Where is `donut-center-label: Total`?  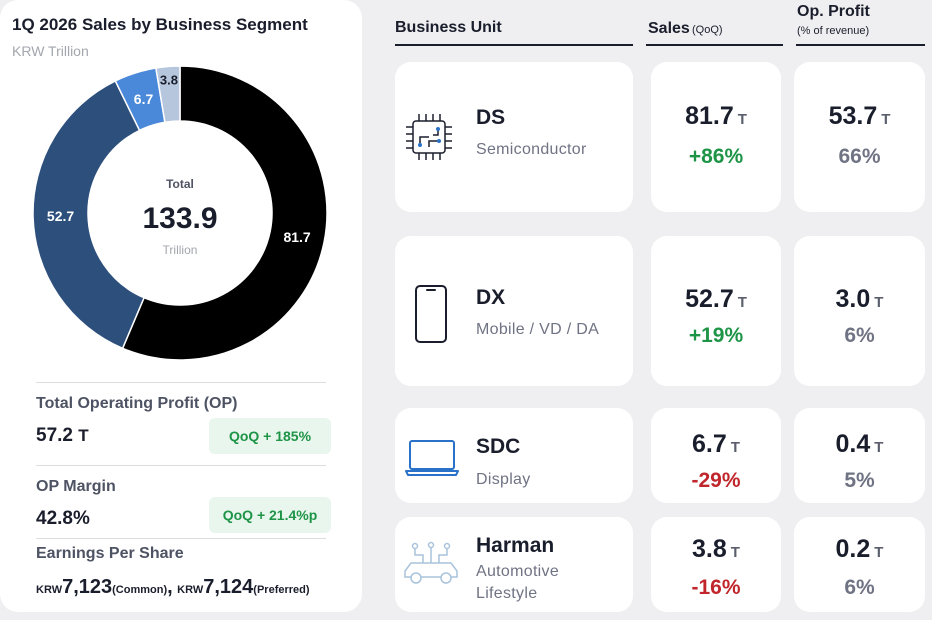 donut-center-label: Total is located at coordinates (180, 184).